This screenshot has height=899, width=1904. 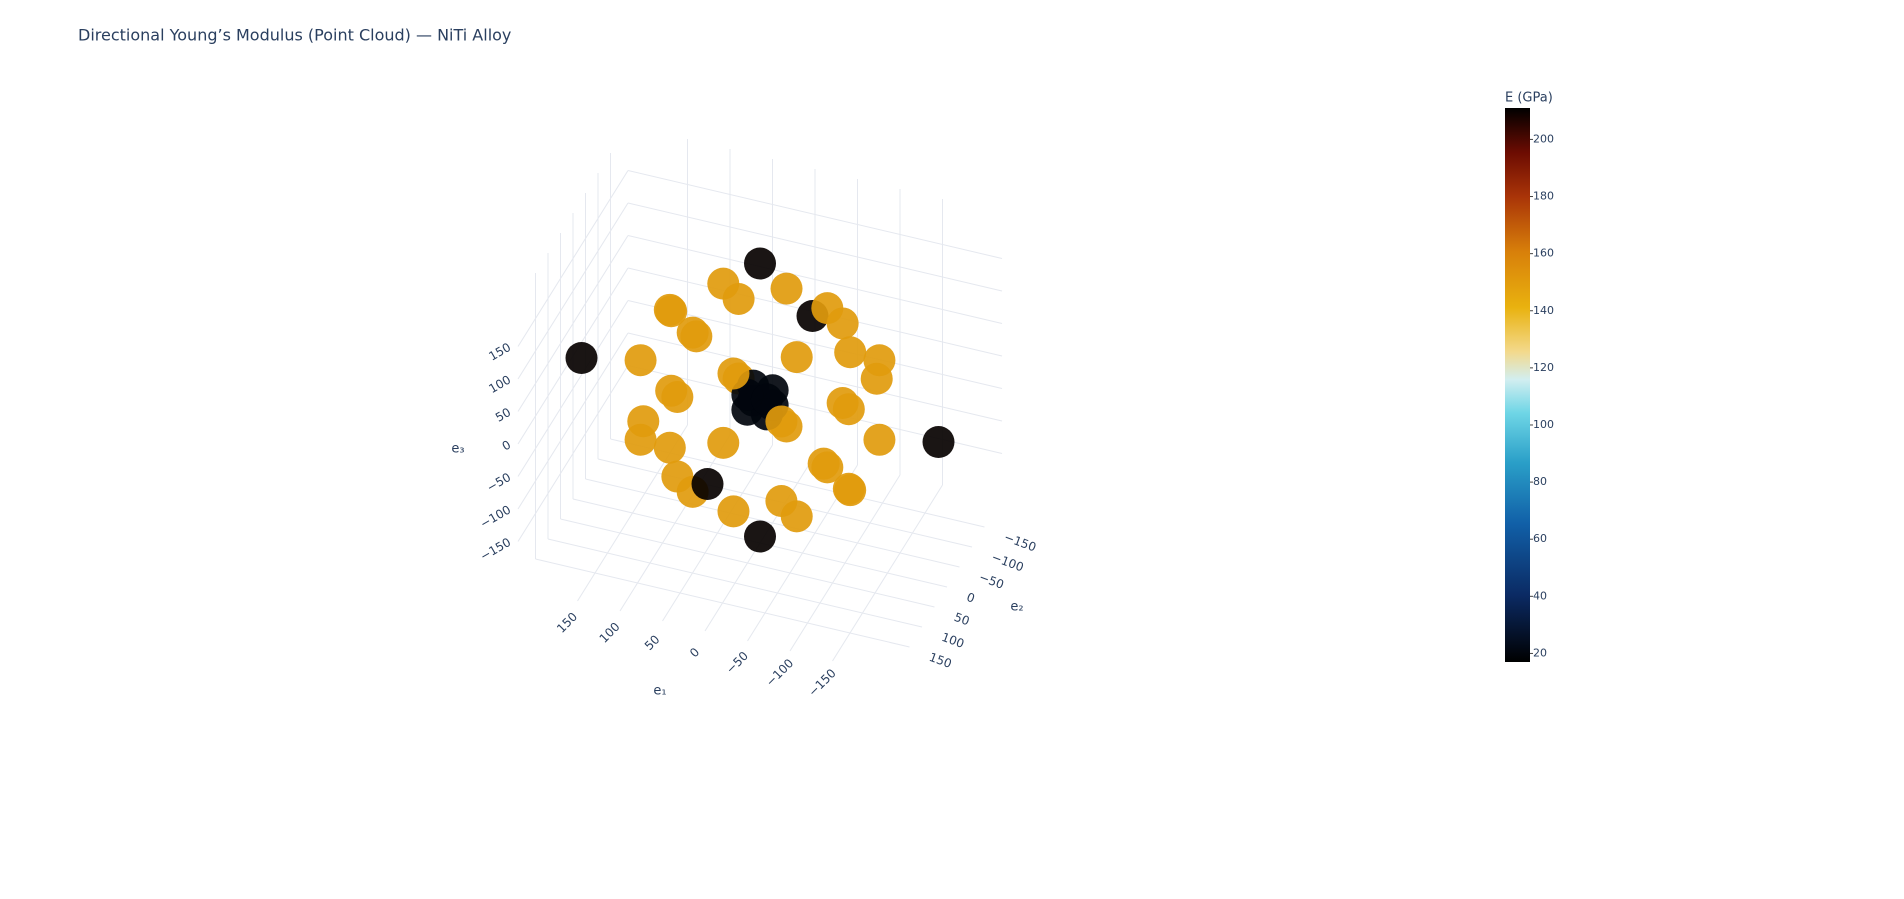 What do you see at coordinates (1543, 310) in the screenshot?
I see `colorbar-tick-label: 140` at bounding box center [1543, 310].